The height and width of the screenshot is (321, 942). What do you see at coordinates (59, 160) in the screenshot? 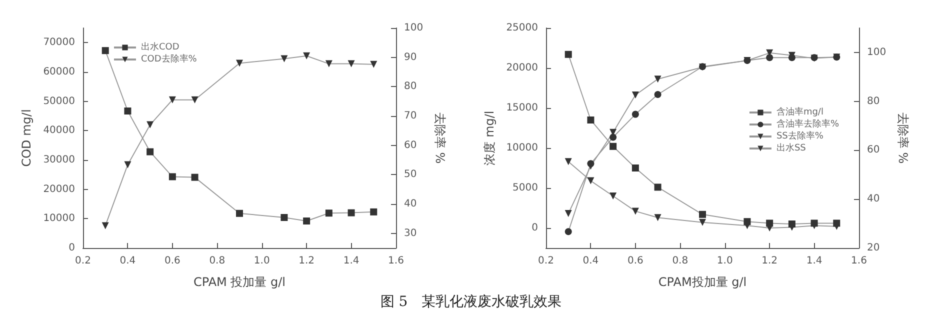
I see `y-tick-label: 30000` at bounding box center [59, 160].